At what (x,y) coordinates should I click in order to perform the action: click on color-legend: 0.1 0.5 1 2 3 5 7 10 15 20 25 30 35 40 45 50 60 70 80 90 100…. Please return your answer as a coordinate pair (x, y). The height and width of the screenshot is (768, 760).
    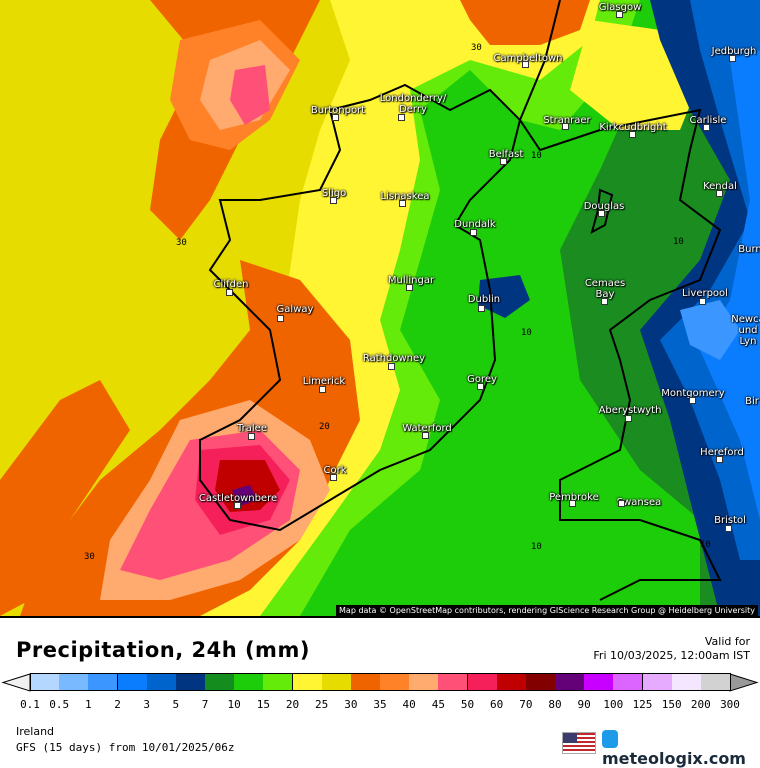
    Looking at the image, I should click on (380, 690).